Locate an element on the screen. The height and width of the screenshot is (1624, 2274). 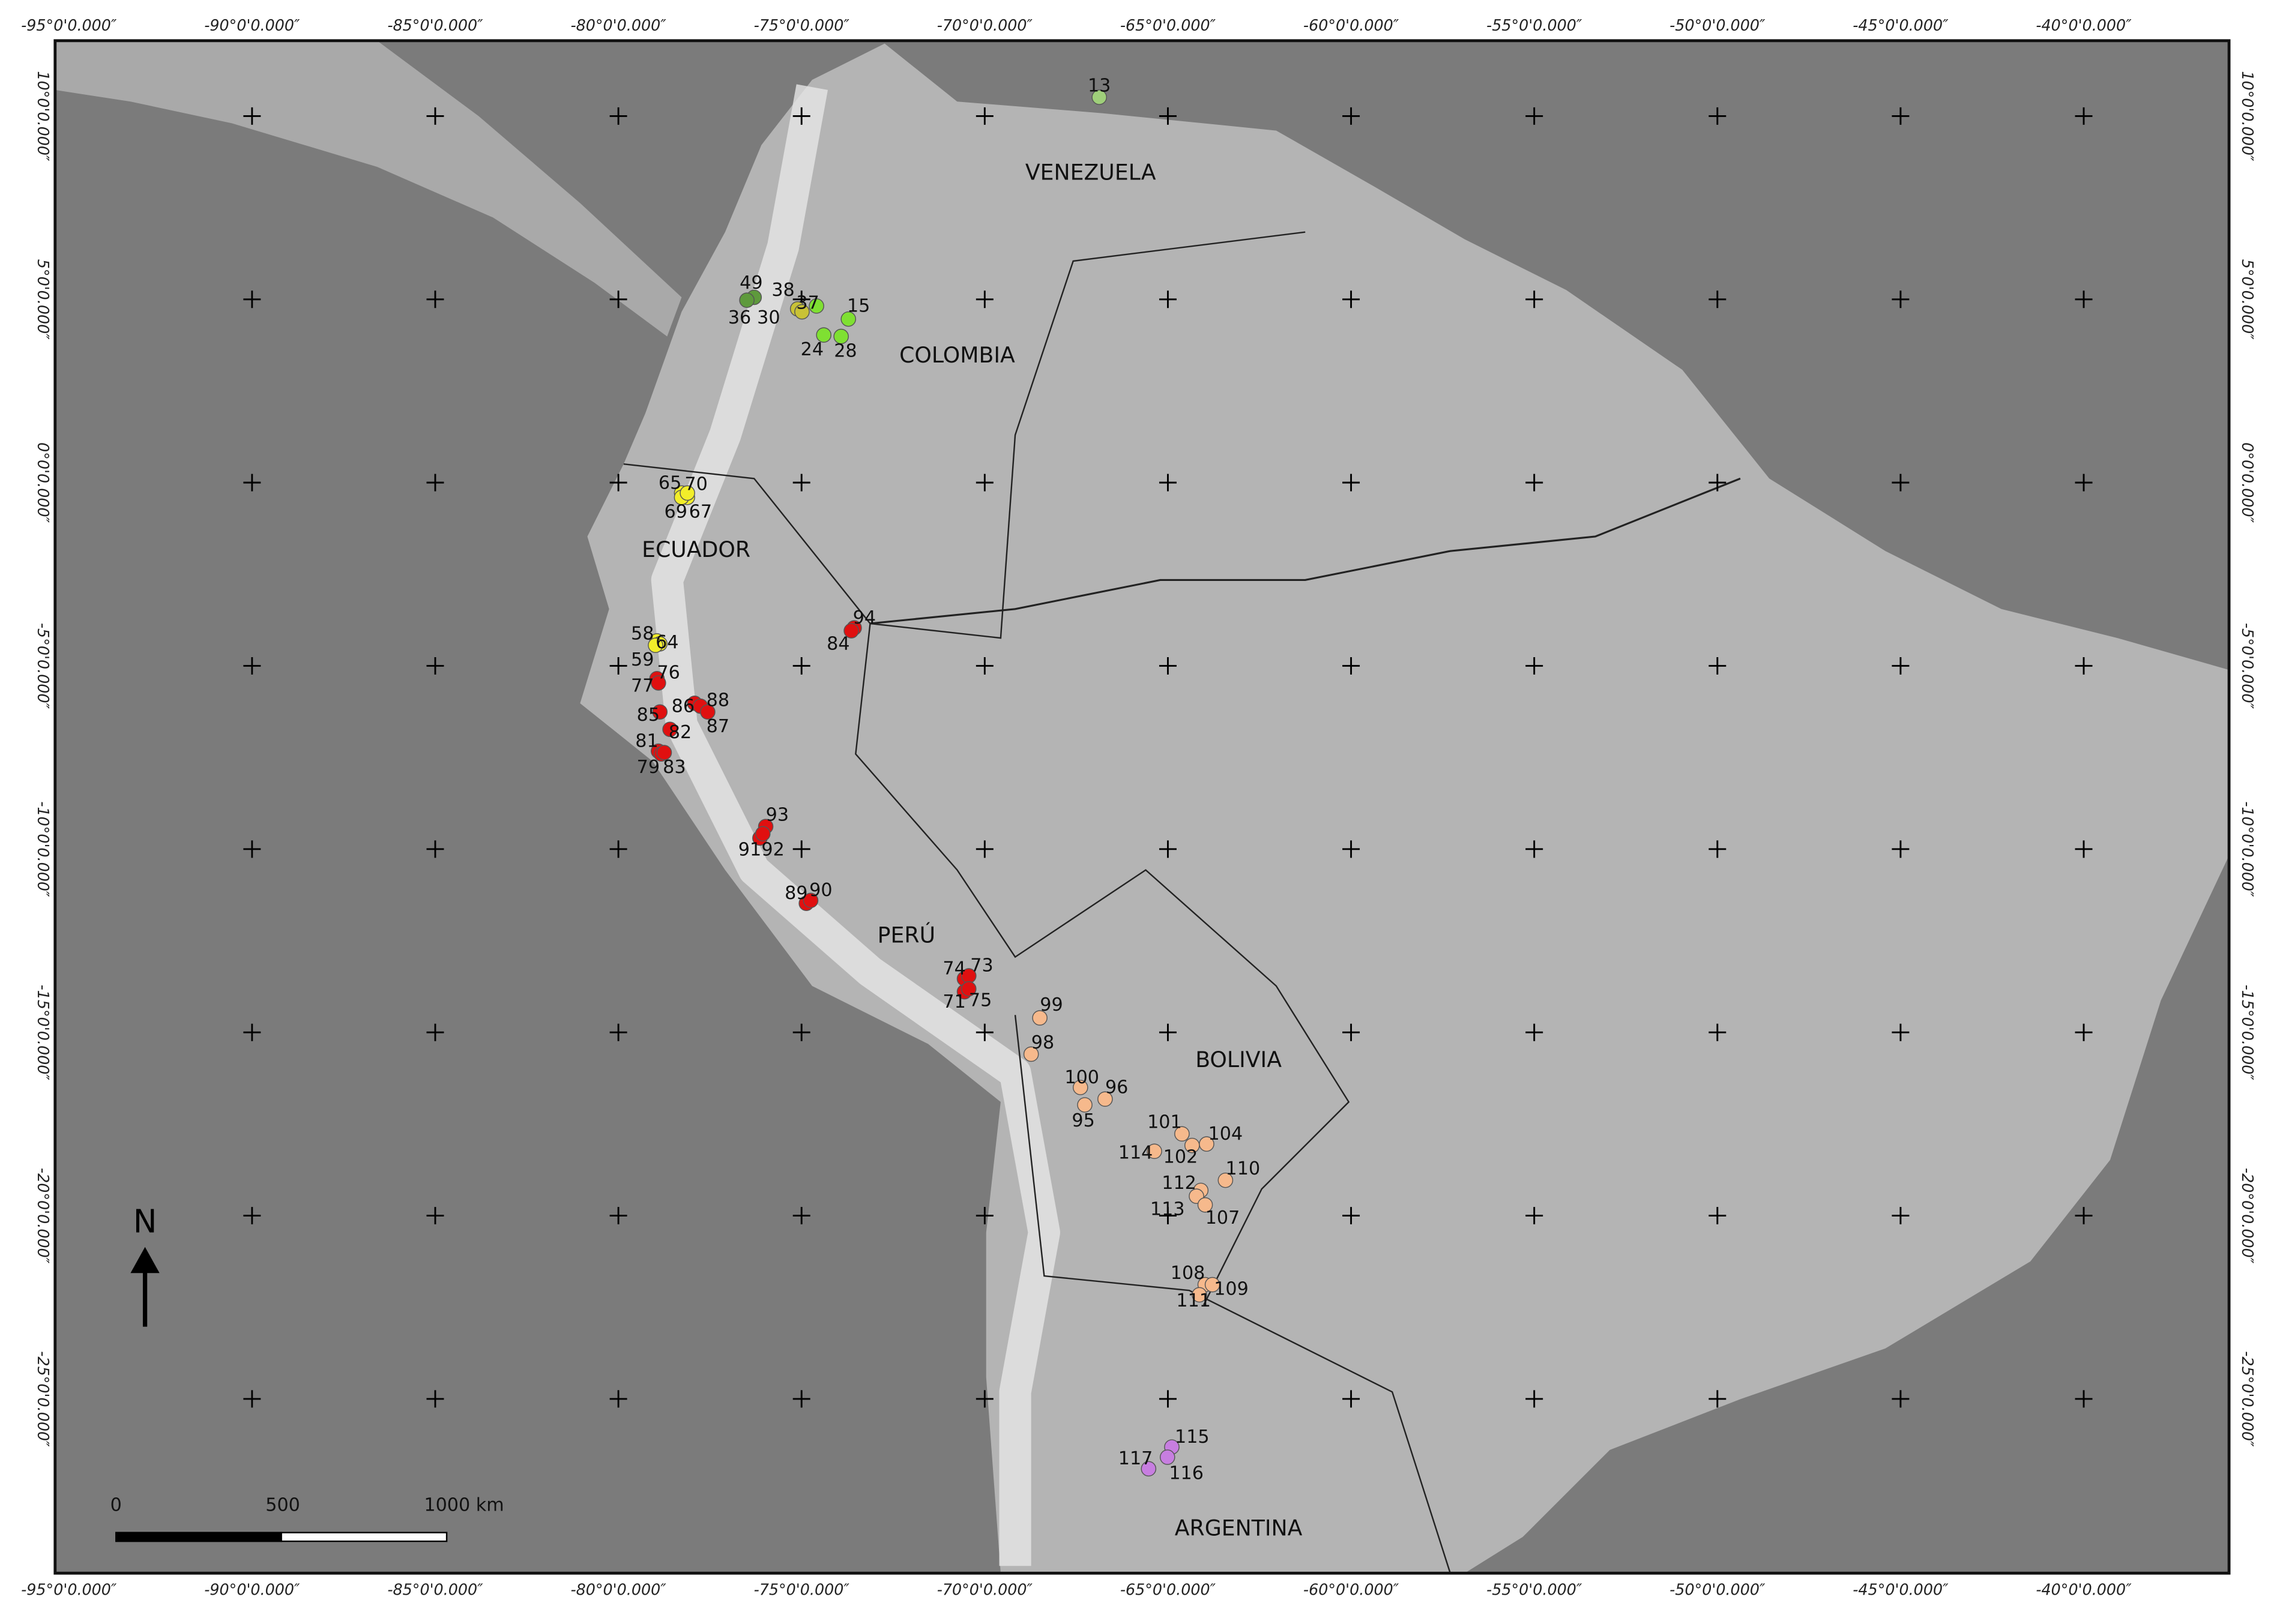
site-label: 110 is located at coordinates (1243, 1168).